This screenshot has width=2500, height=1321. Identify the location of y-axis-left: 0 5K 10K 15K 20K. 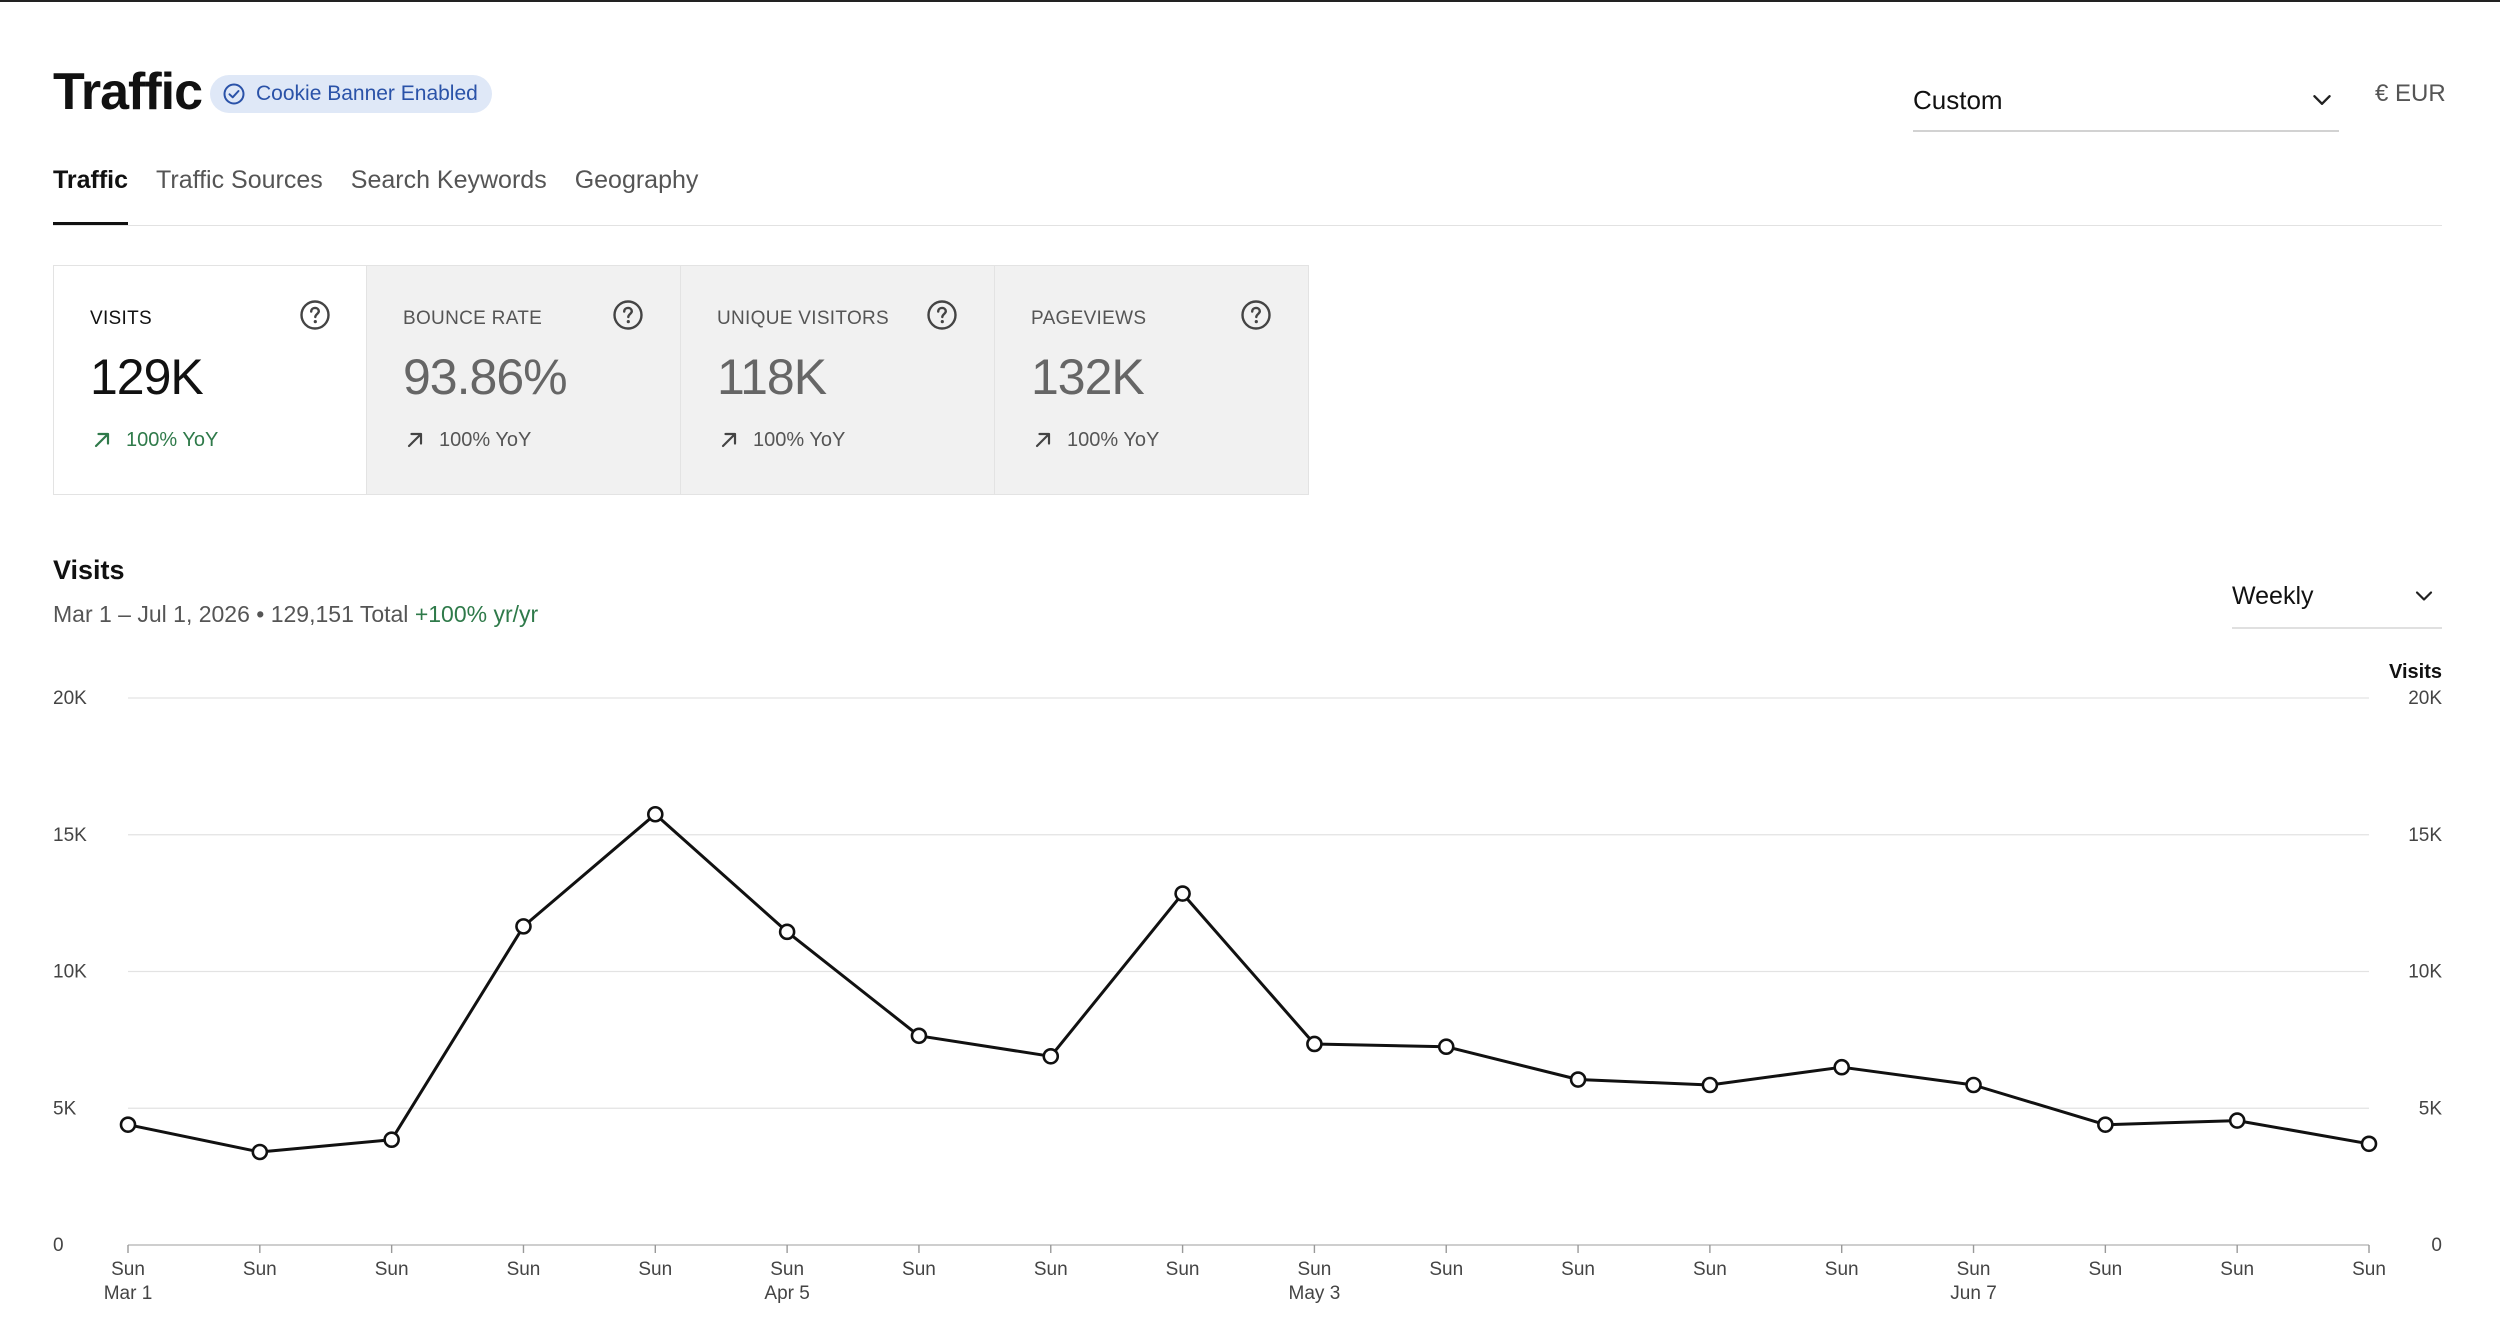
(70, 972).